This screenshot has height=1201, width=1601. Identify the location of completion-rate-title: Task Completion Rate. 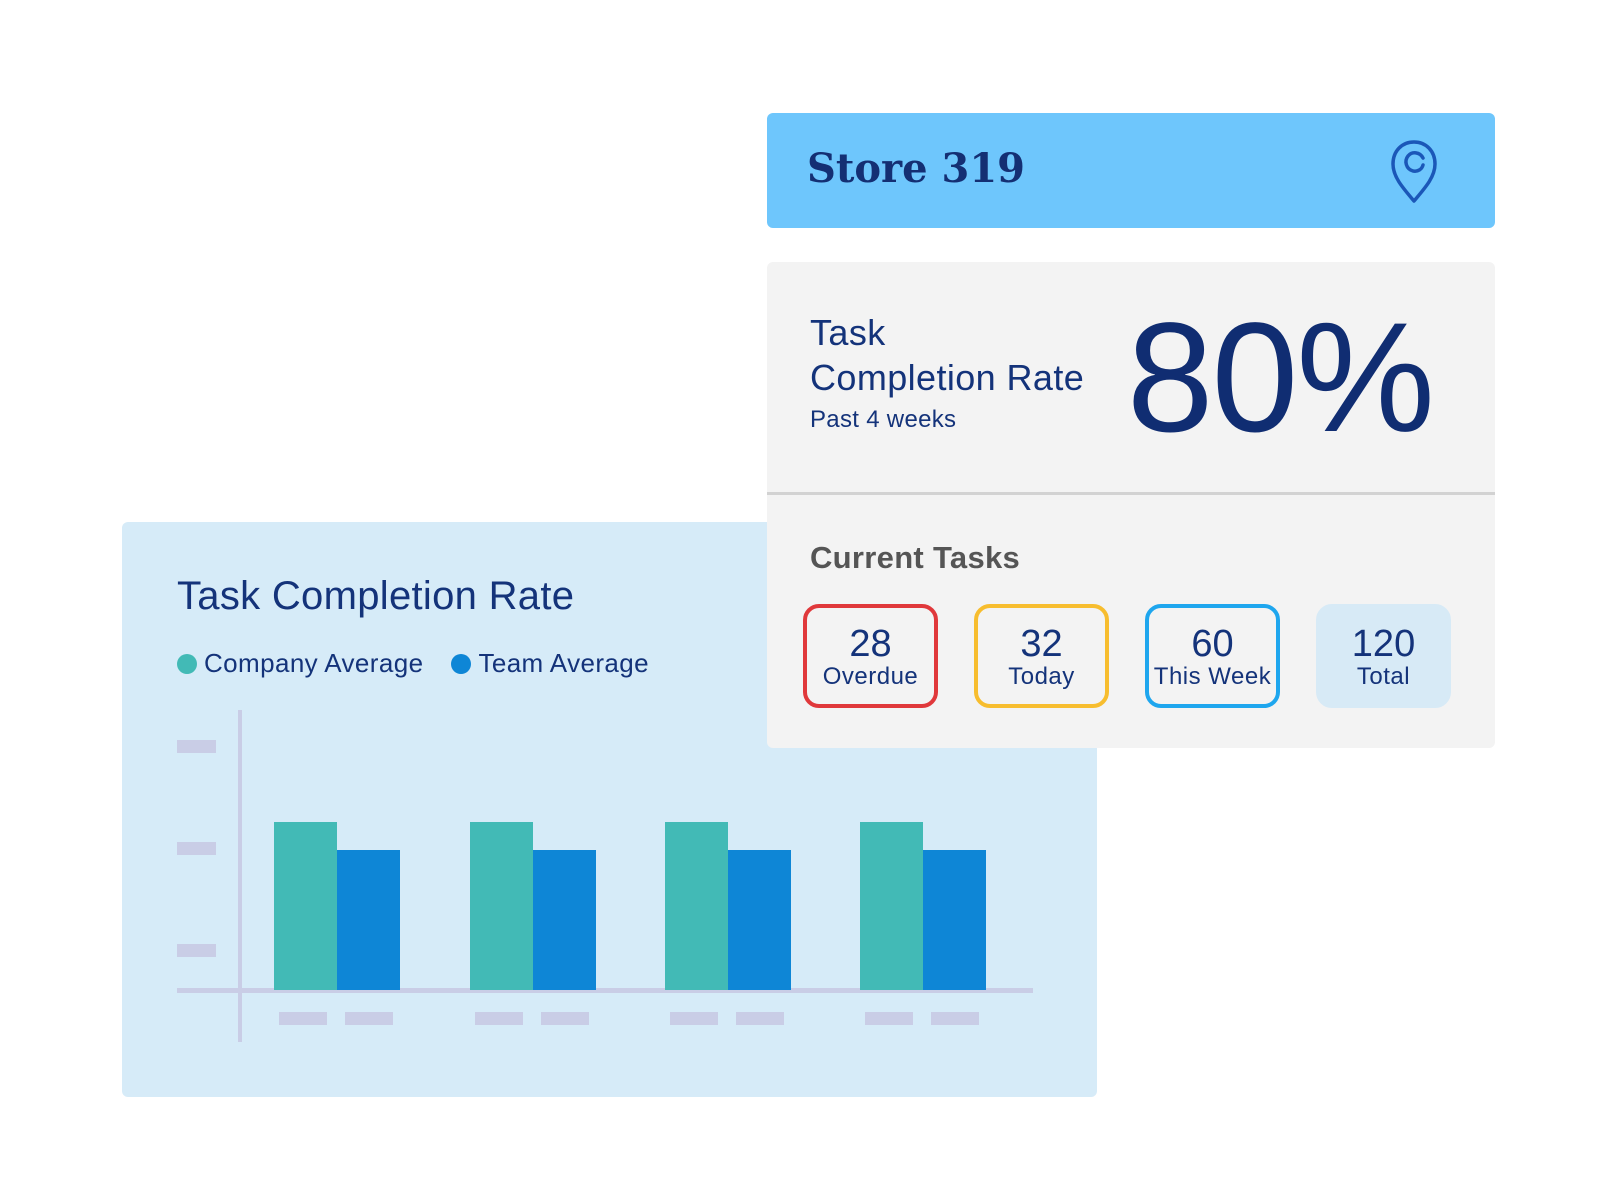
(947, 355).